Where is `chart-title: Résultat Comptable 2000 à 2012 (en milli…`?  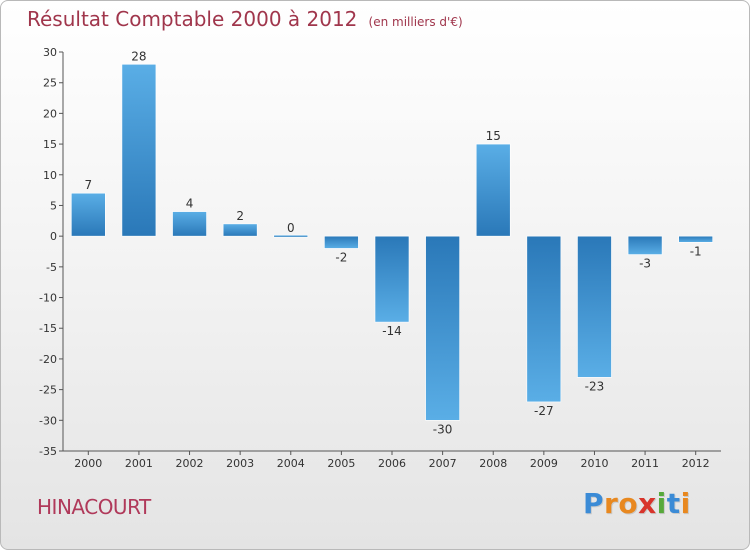
chart-title: Résultat Comptable 2000 à 2012 (en milli… is located at coordinates (245, 19).